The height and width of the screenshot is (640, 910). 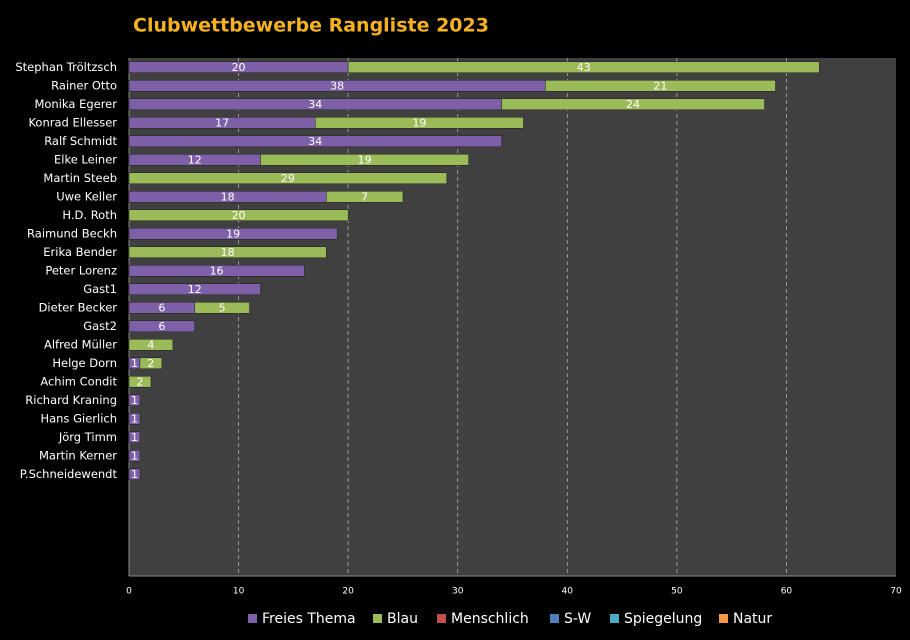 What do you see at coordinates (490, 619) in the screenshot?
I see `legend-label: Menschlich` at bounding box center [490, 619].